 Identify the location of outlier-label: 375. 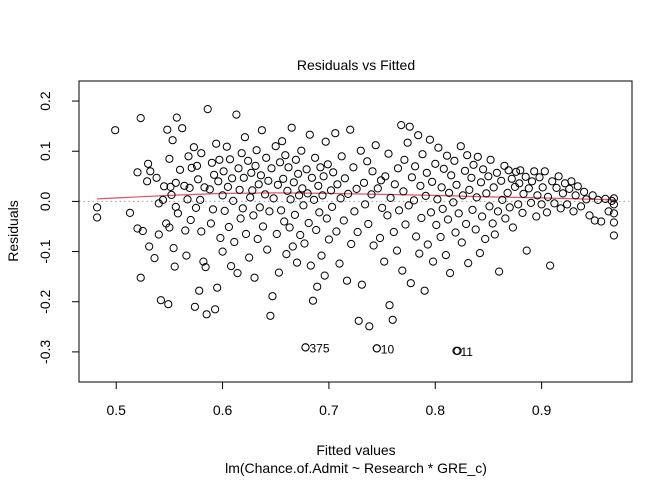
(320, 348).